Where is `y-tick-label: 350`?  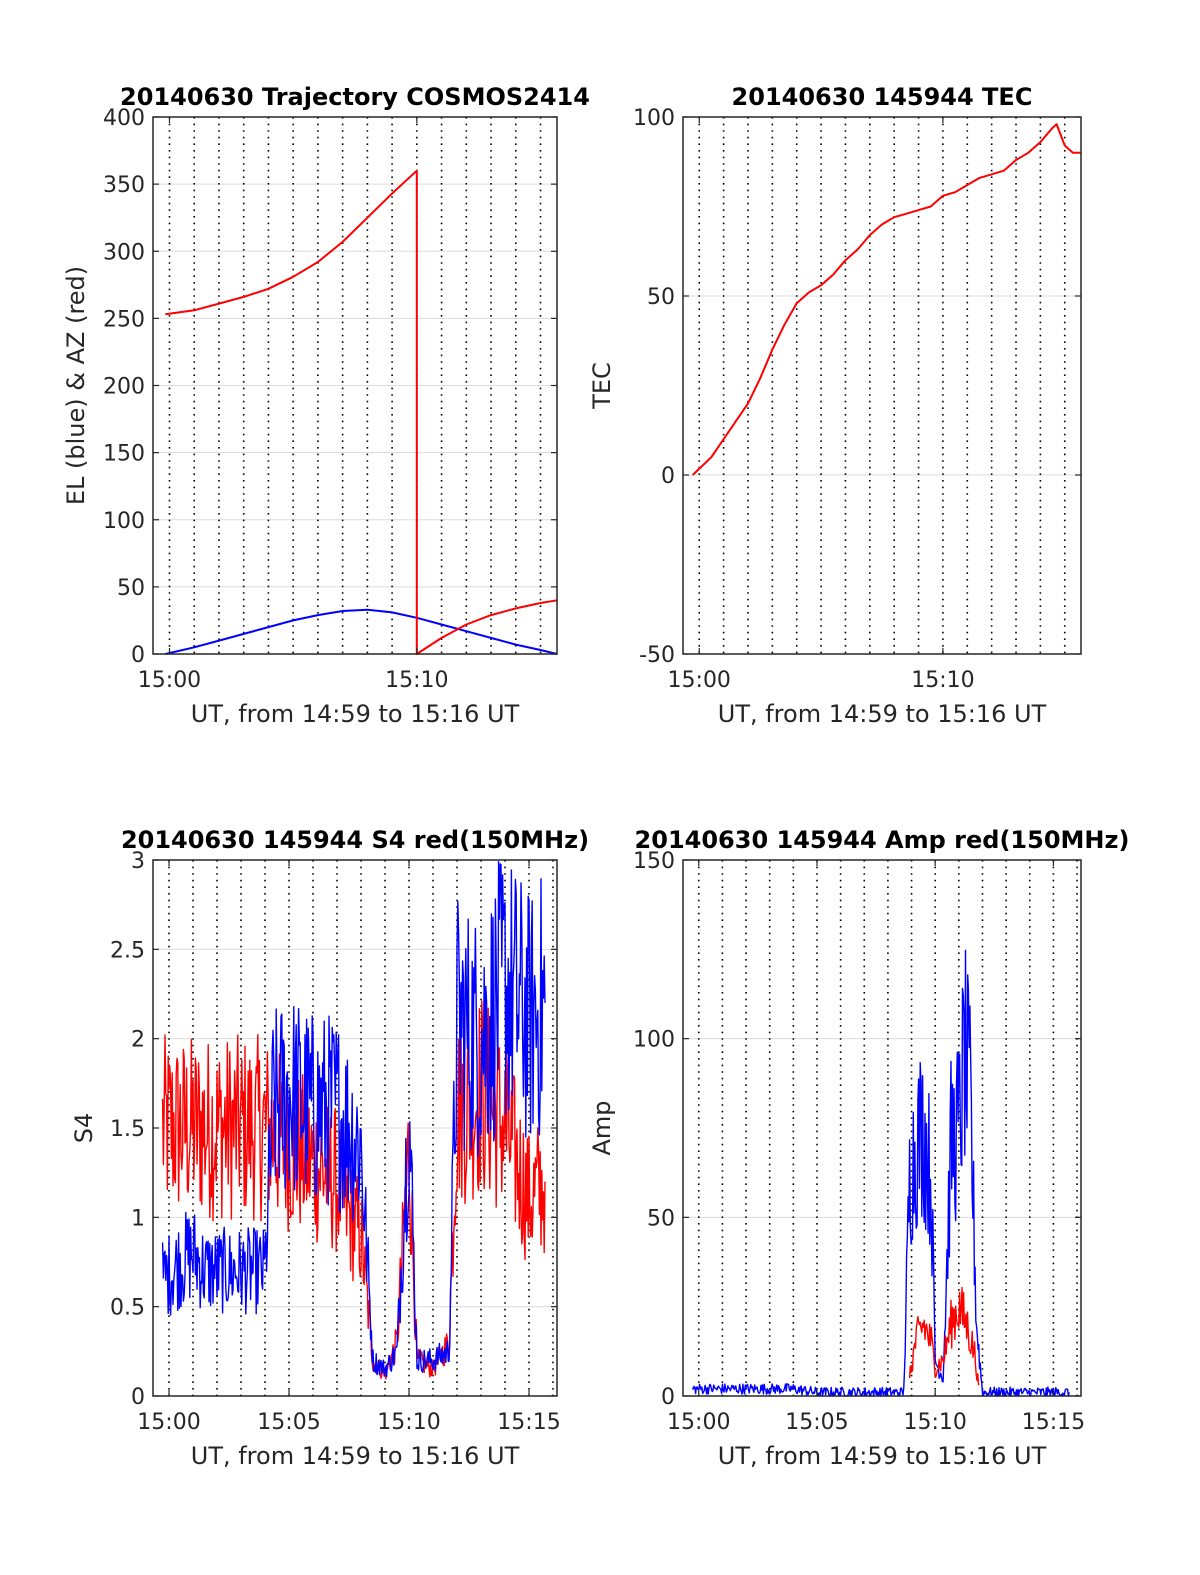
y-tick-label: 350 is located at coordinates (124, 185).